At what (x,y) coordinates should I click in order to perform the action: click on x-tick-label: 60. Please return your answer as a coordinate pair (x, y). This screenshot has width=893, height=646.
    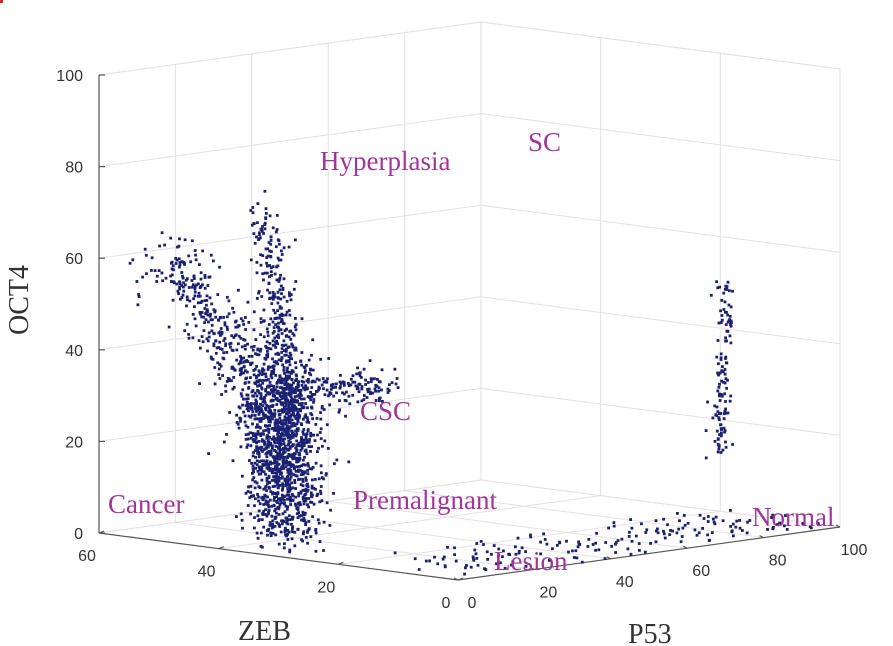
    Looking at the image, I should click on (87, 556).